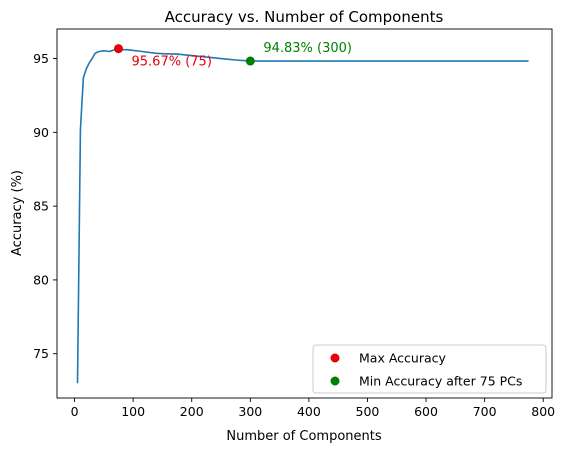 Image resolution: width=568 pixels, height=453 pixels. I want to click on chart-title: Accuracy vs. Number of Components, so click(304, 17).